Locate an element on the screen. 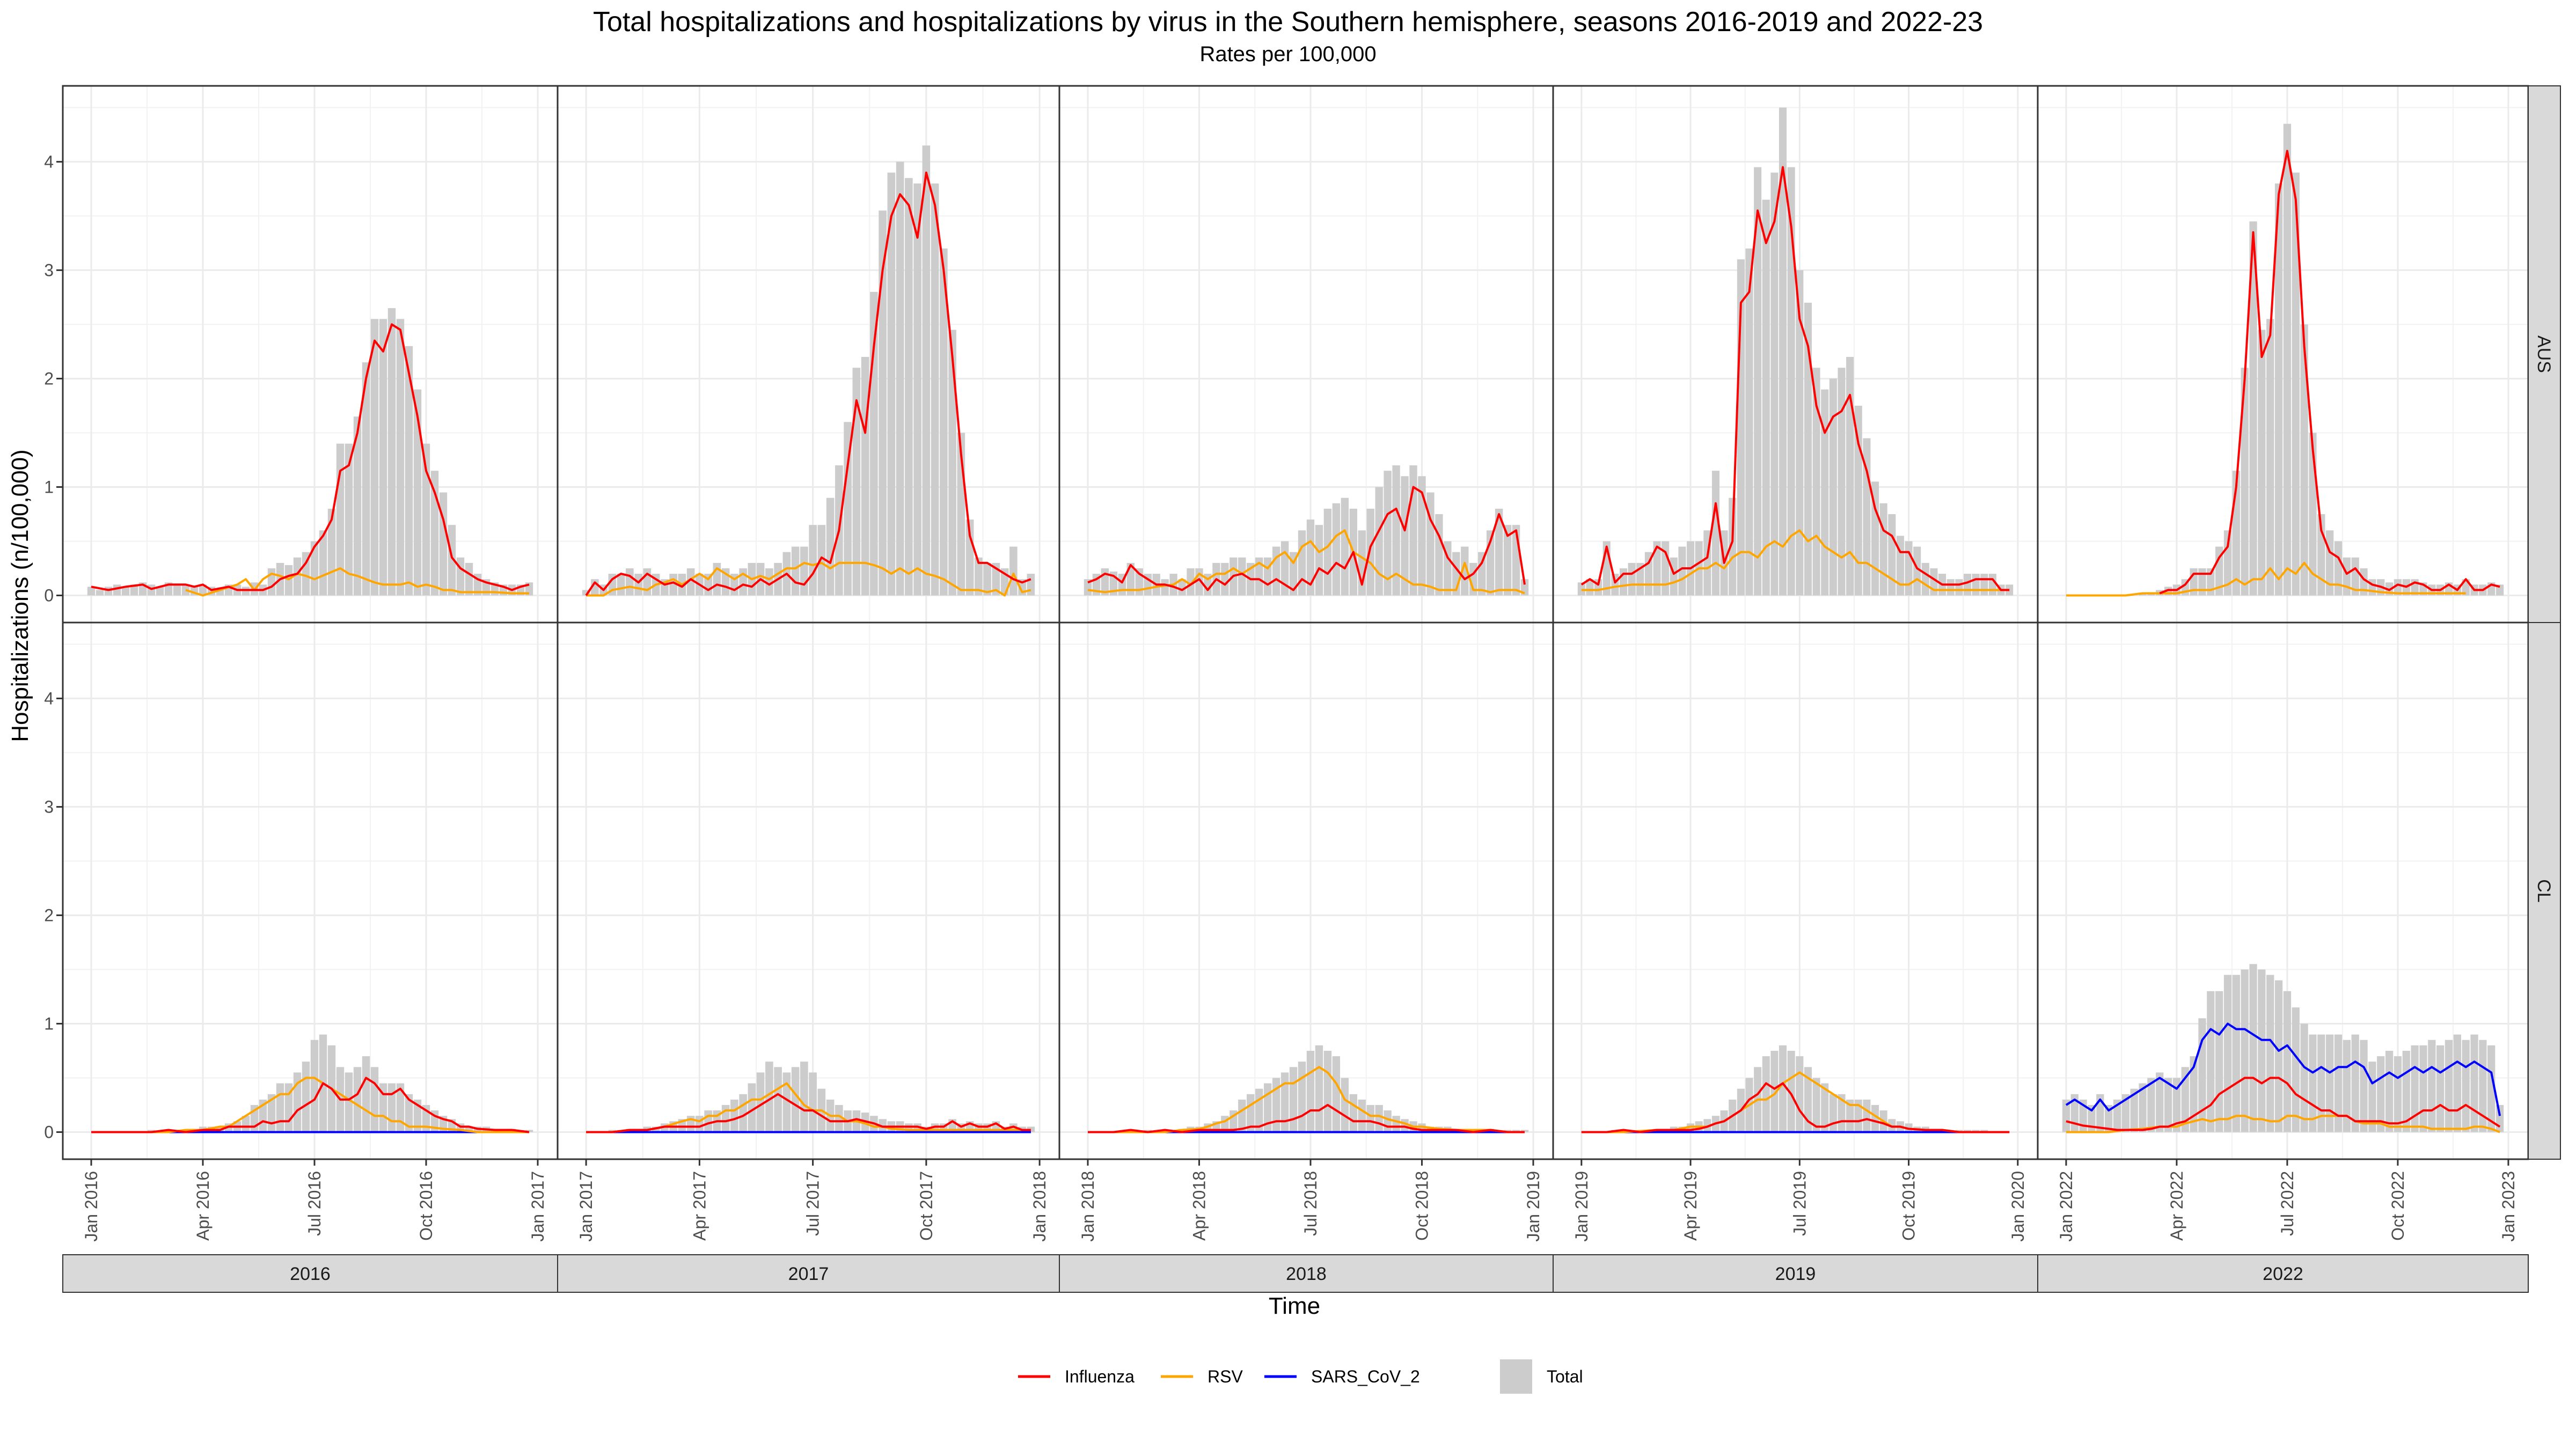 The width and height of the screenshot is (2576, 1449). panel-cl-2019 is located at coordinates (1795, 890).